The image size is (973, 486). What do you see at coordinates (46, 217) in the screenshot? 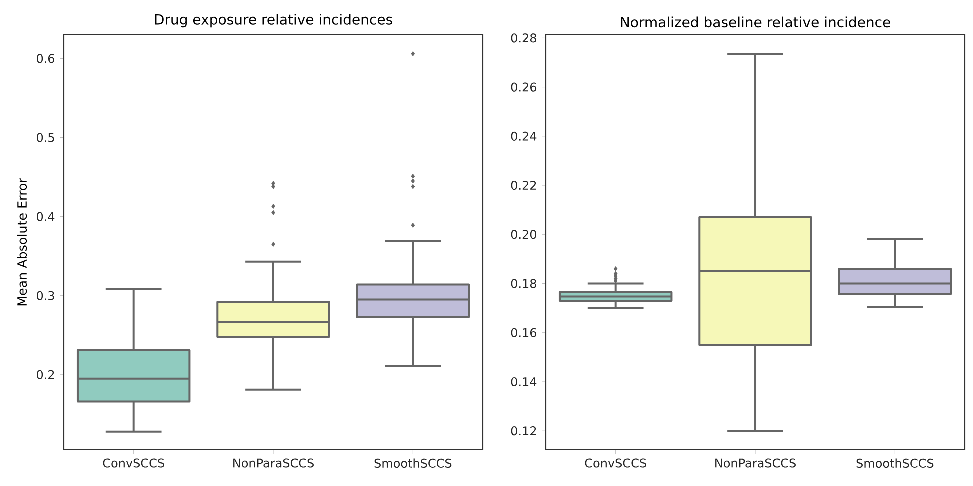
I see `y-tick-label: 0.4` at bounding box center [46, 217].